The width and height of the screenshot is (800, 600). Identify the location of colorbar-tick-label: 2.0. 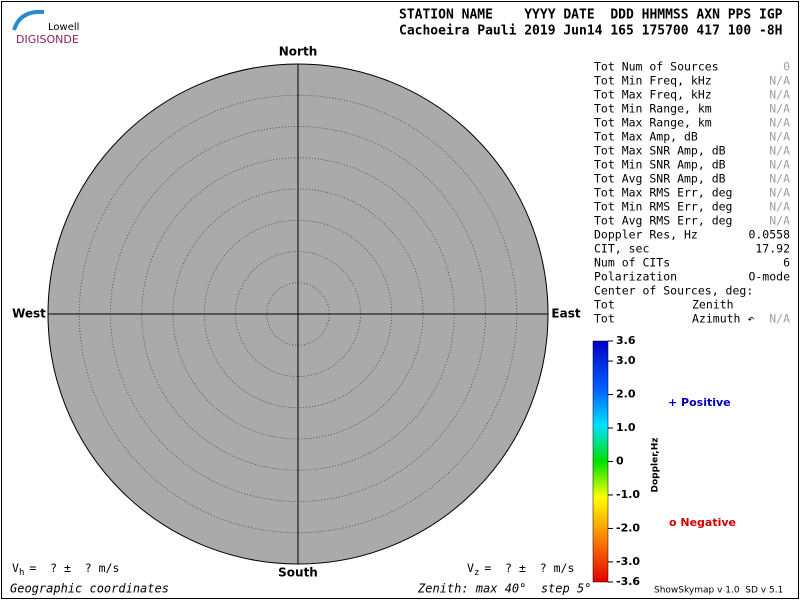
(626, 394).